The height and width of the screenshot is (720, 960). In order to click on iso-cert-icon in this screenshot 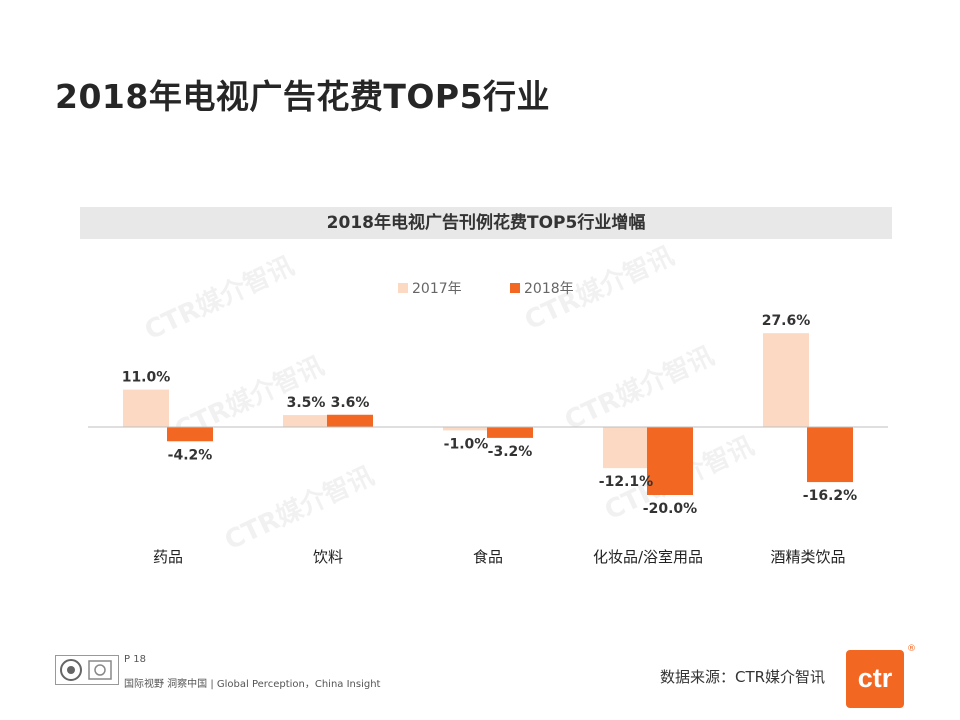, I will do `click(71, 670)`.